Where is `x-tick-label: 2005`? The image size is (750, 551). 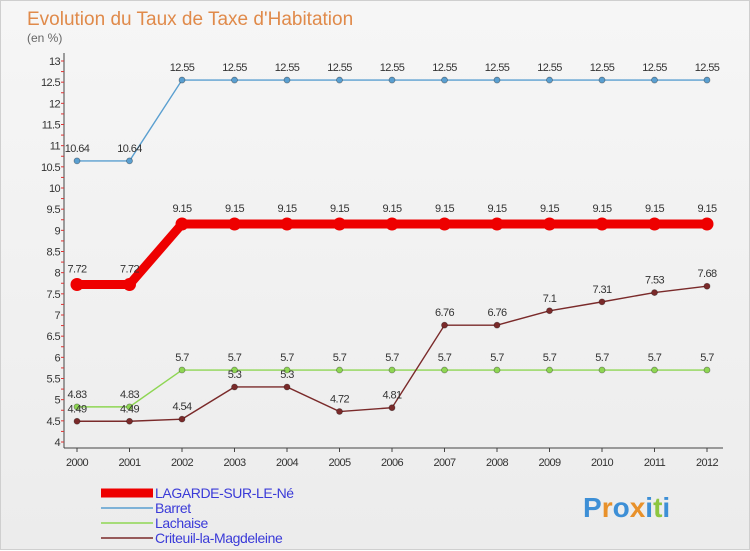 x-tick-label: 2005 is located at coordinates (339, 463).